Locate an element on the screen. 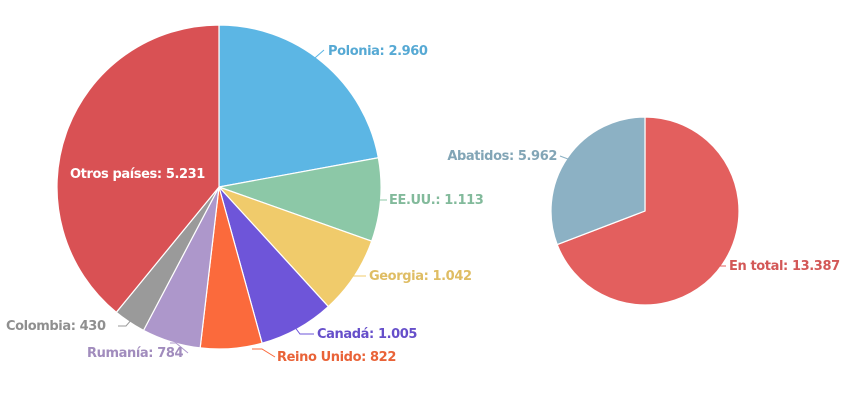 The width and height of the screenshot is (845, 409). pie-slice-otros-pa-ses is located at coordinates (138, 169).